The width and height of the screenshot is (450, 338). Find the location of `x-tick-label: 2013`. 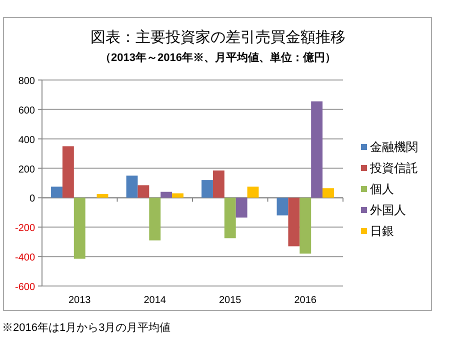

x-tick-label: 2013 is located at coordinates (80, 300).